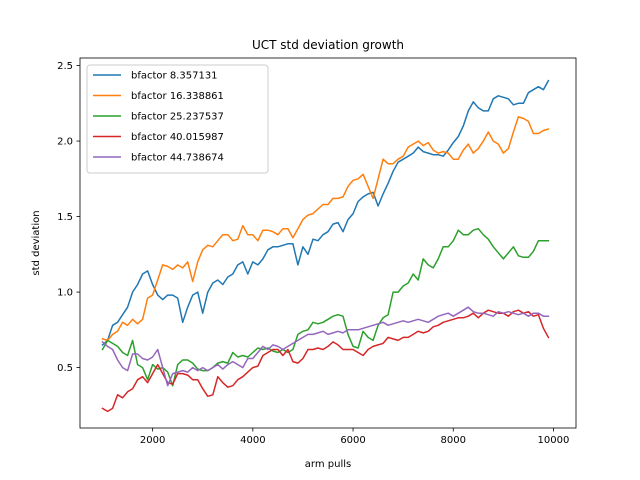 This screenshot has width=640, height=480. What do you see at coordinates (152, 440) in the screenshot?
I see `x-tick-label: 2000` at bounding box center [152, 440].